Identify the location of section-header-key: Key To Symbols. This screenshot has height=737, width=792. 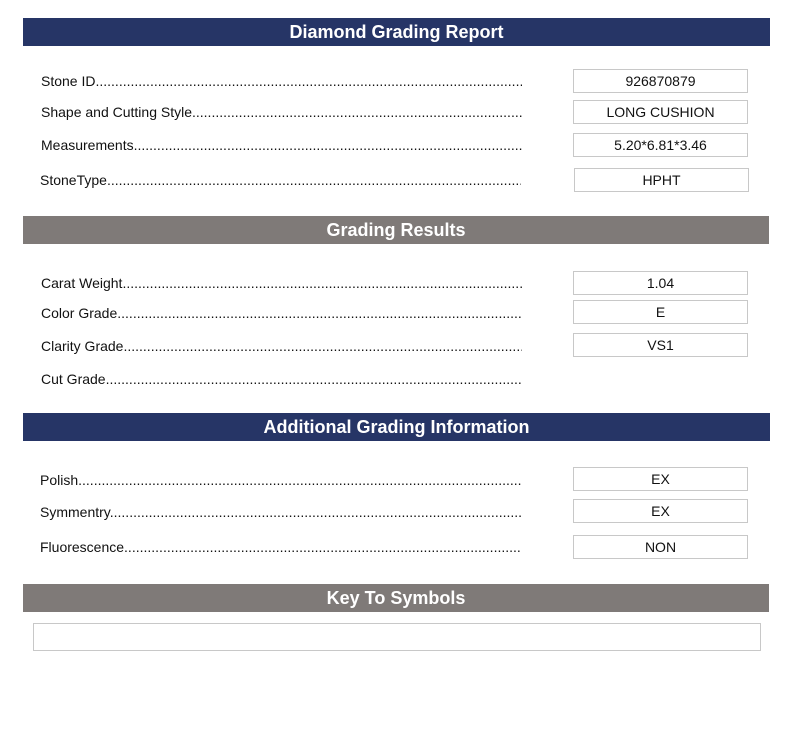
(396, 598).